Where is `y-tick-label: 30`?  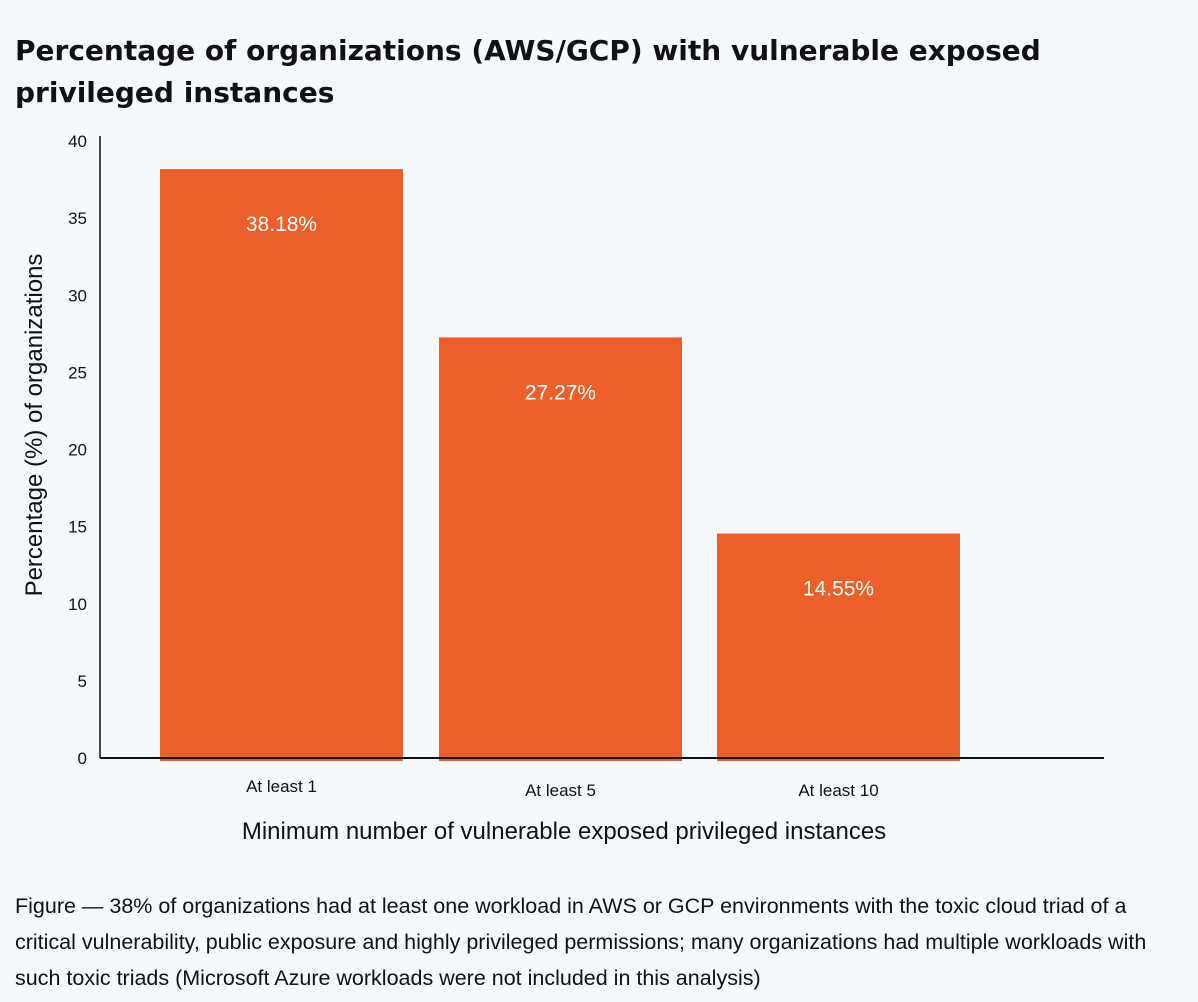 y-tick-label: 30 is located at coordinates (77, 295).